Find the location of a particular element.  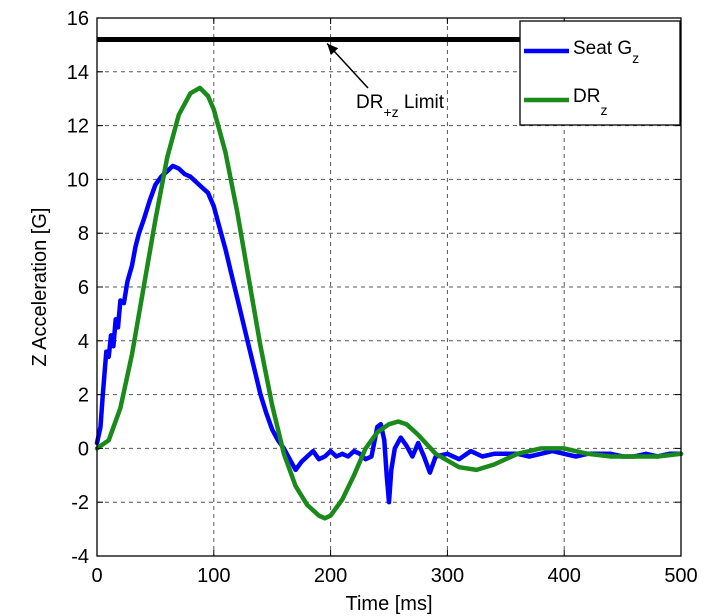

x-tick-label: 400 is located at coordinates (564, 576).